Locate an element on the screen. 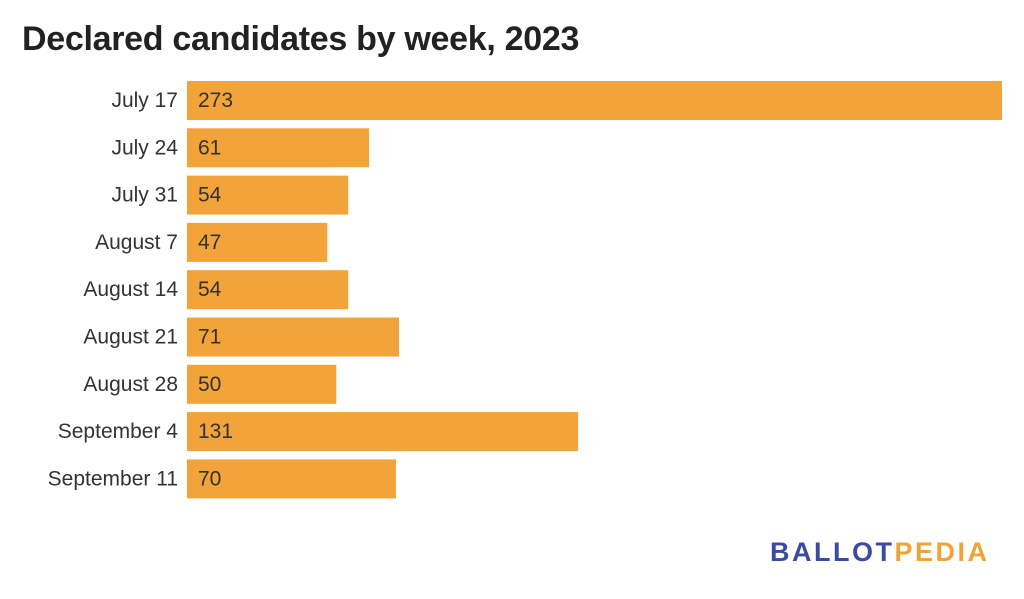 The height and width of the screenshot is (599, 1024). value-label-august-7: 47 is located at coordinates (209, 242).